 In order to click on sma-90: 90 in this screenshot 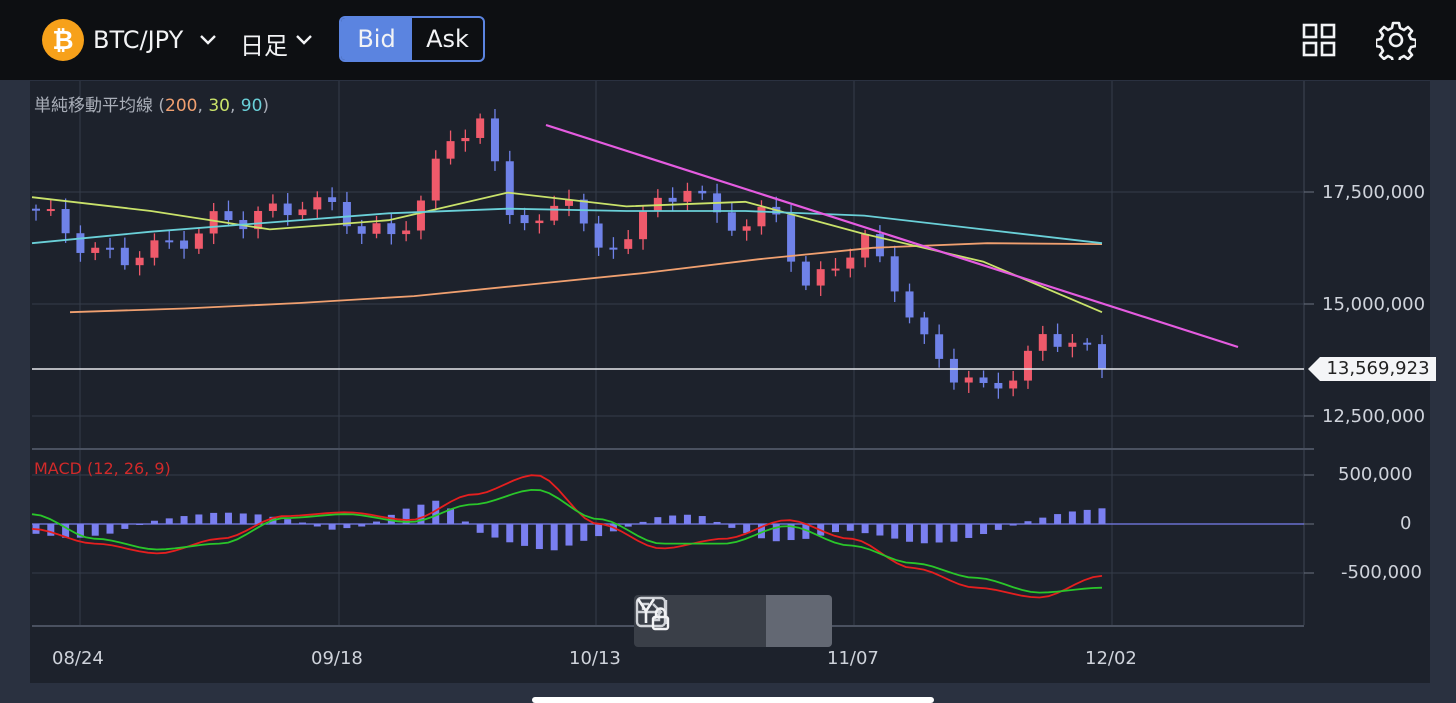, I will do `click(251, 106)`.